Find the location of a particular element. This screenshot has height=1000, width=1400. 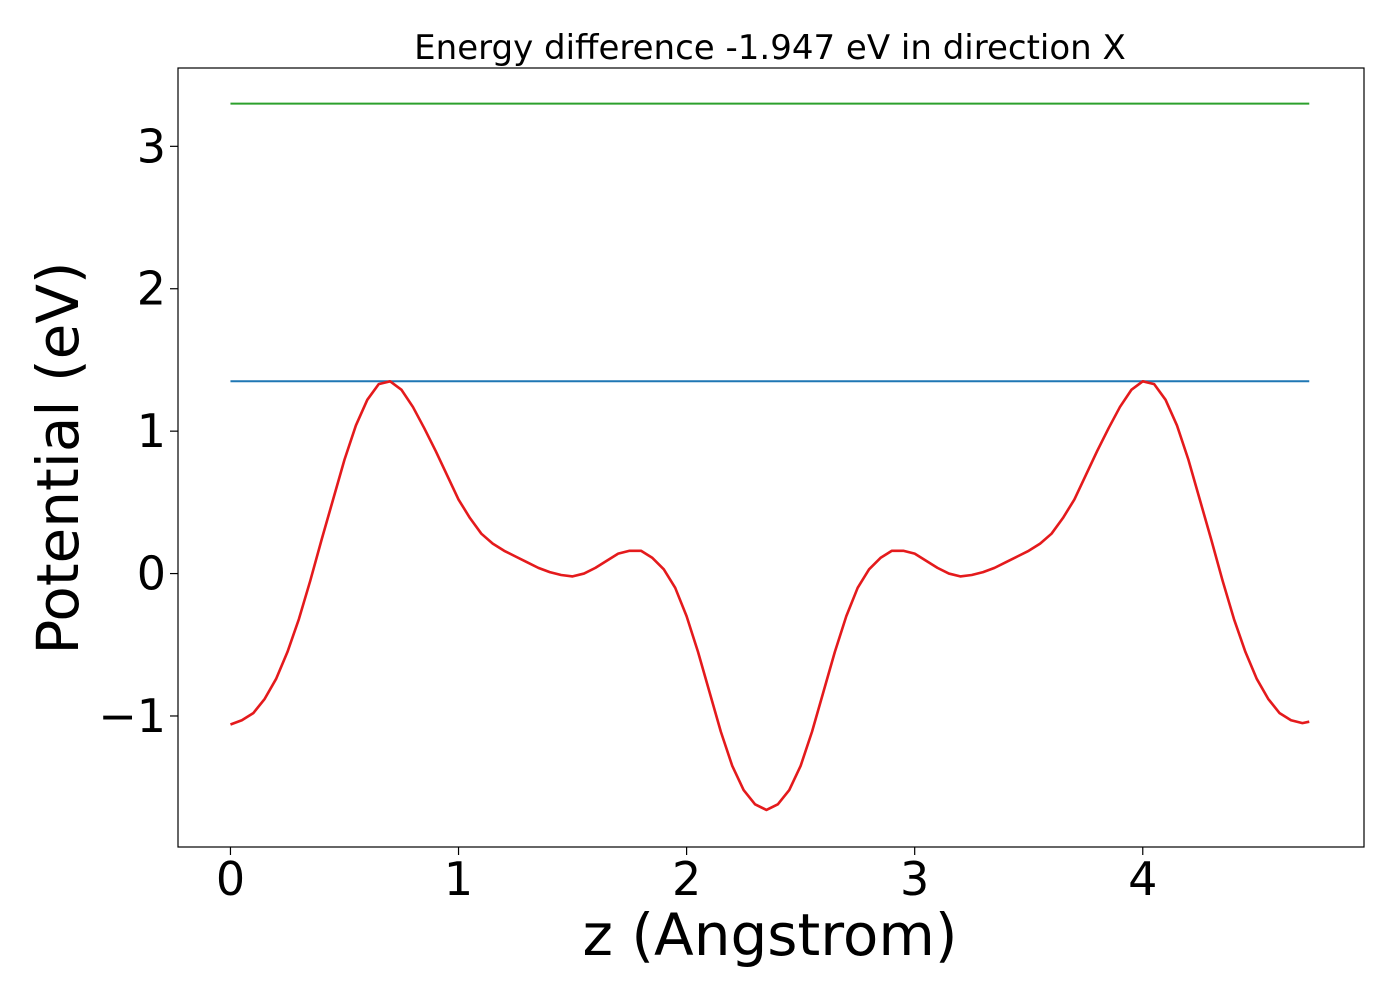

y-tick-label-3: 2 is located at coordinates (151, 289).